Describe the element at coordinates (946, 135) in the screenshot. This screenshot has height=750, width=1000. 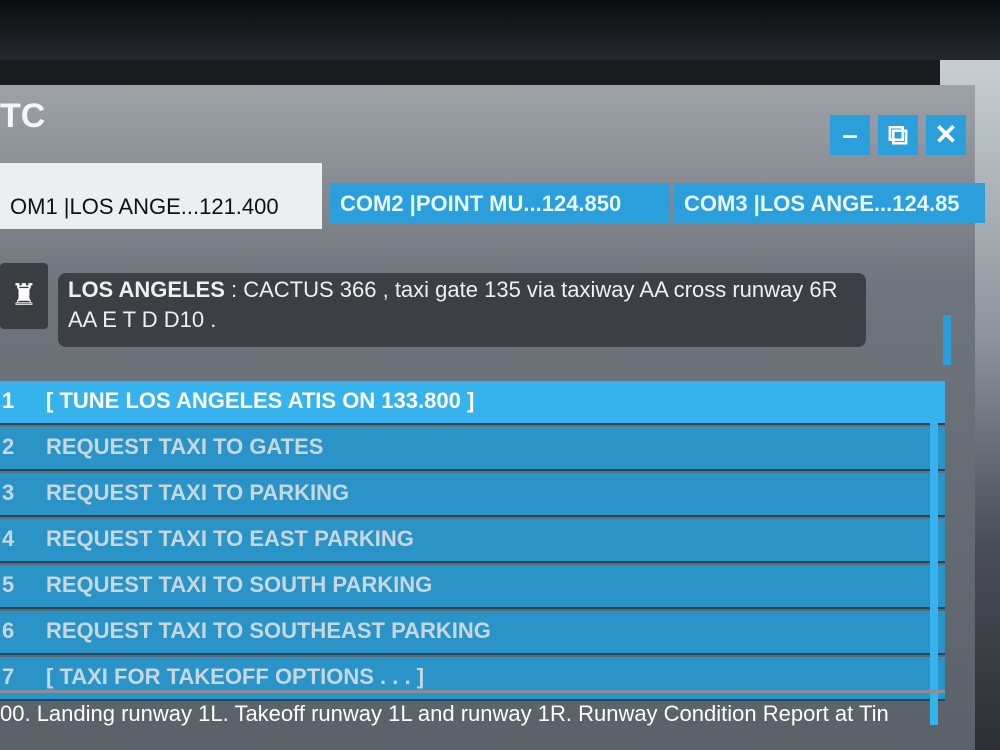
I see `close-button: ✕` at that location.